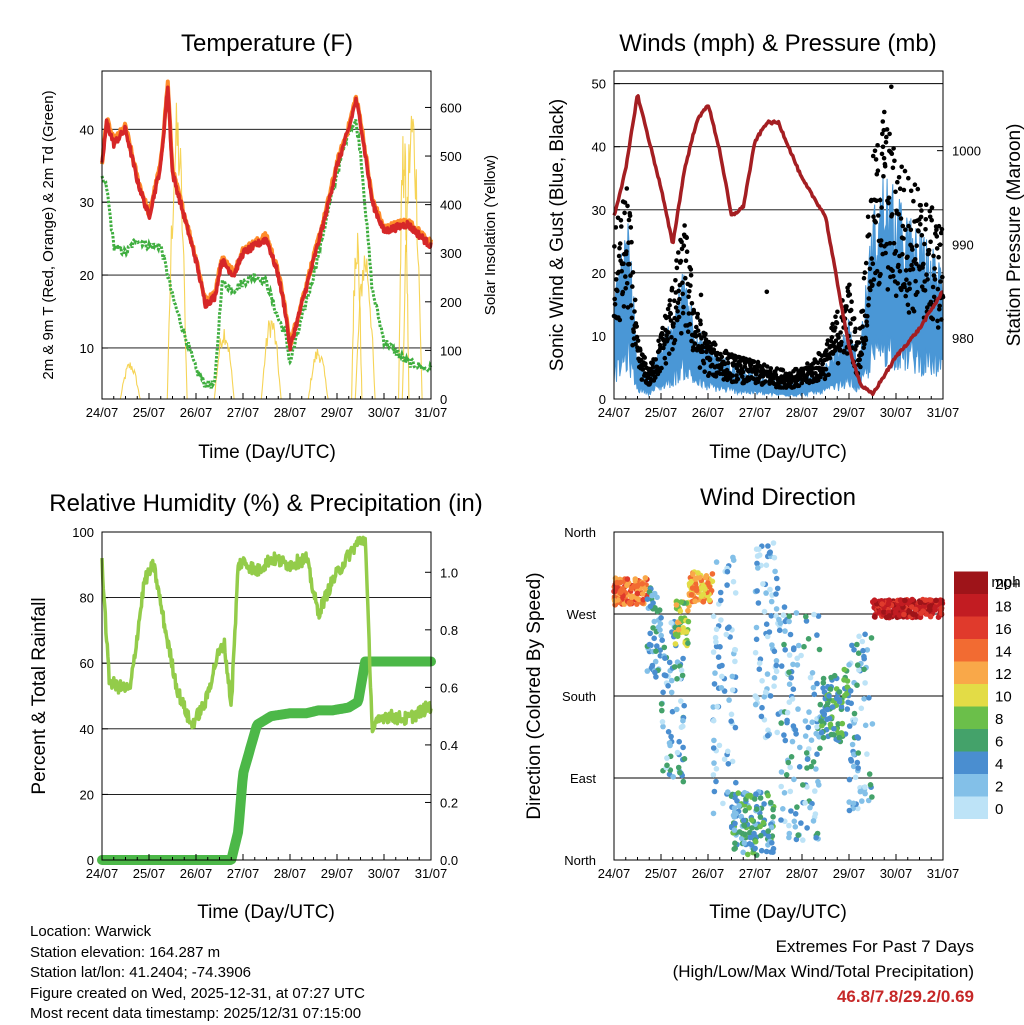 This screenshot has width=1024, height=1025. Describe the element at coordinates (599, 273) in the screenshot. I see `wind-ytick-label: 20` at that location.